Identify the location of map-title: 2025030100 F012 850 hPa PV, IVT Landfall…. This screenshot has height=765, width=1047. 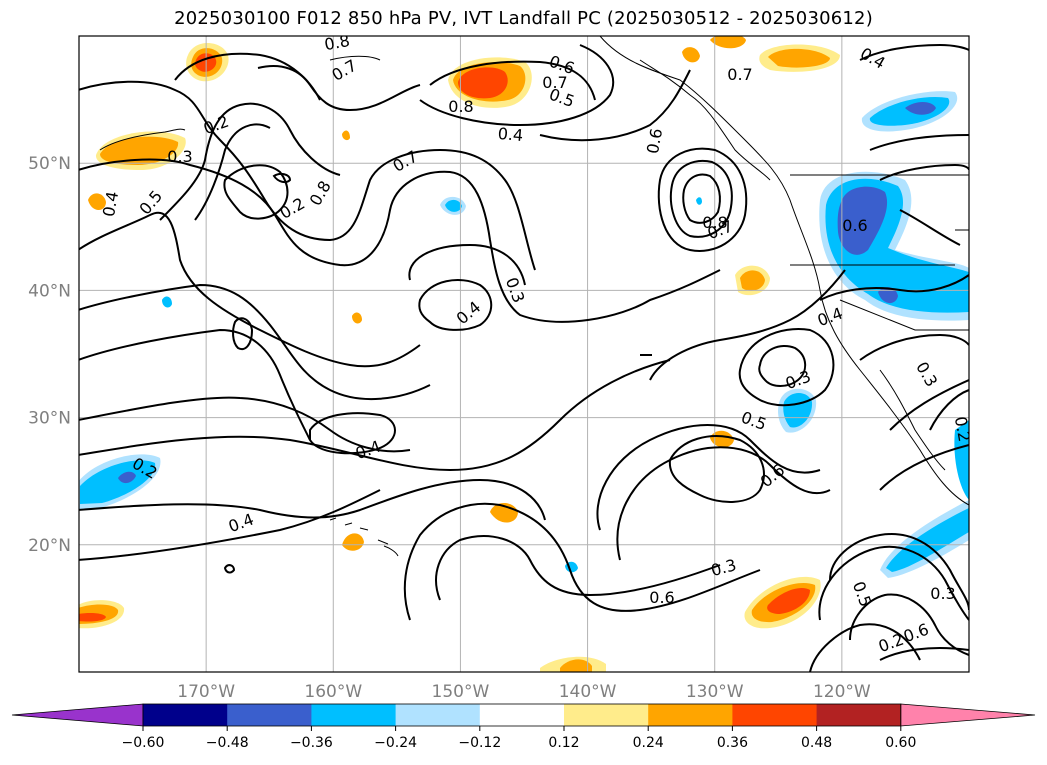
(523, 18).